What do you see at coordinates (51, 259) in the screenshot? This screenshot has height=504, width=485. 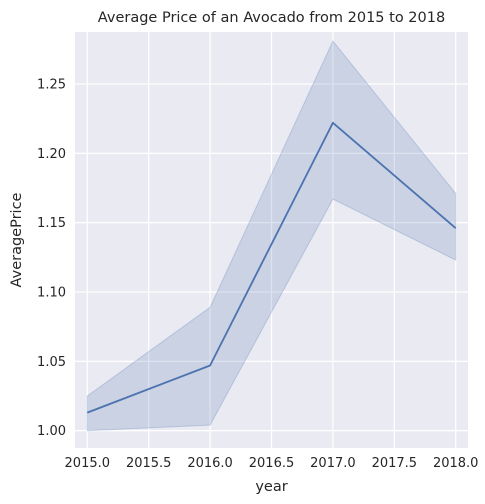 I see `y-axis-ticks: 1.00 1.05 1.10 1.15 1.20 1.25` at bounding box center [51, 259].